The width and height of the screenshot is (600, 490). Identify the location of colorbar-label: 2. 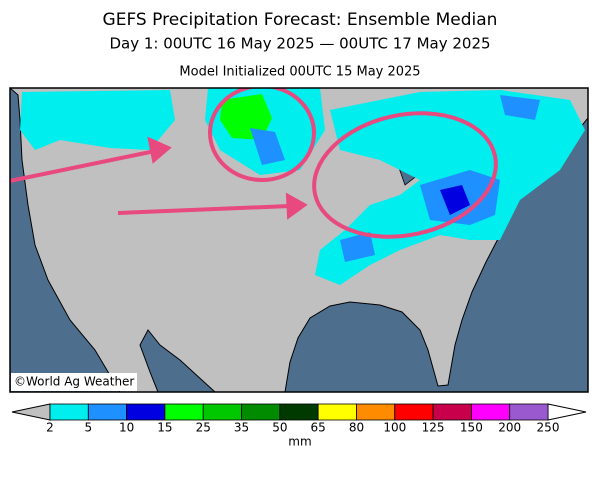
(50, 428).